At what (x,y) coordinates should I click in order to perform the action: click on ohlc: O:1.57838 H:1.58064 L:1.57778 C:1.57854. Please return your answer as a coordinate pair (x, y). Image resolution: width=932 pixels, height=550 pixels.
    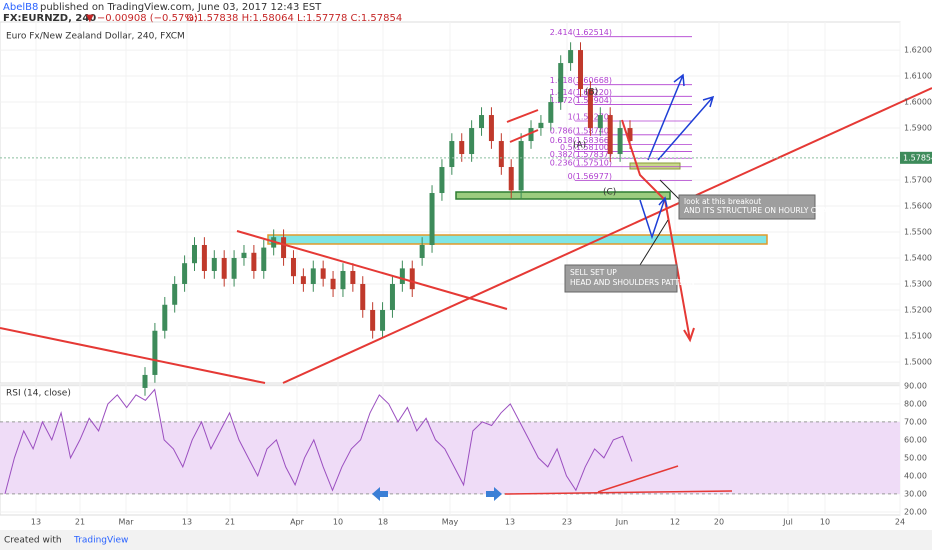
    Looking at the image, I should click on (294, 18).